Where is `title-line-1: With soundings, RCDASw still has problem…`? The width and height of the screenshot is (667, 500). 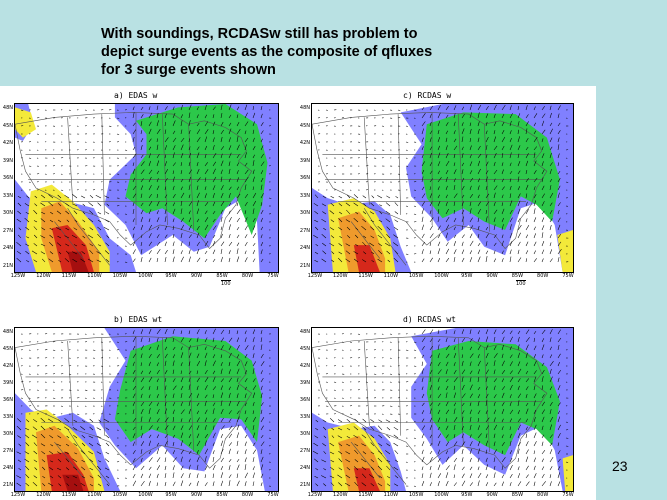 title-line-1: With soundings, RCDASw still has problem… is located at coordinates (259, 34).